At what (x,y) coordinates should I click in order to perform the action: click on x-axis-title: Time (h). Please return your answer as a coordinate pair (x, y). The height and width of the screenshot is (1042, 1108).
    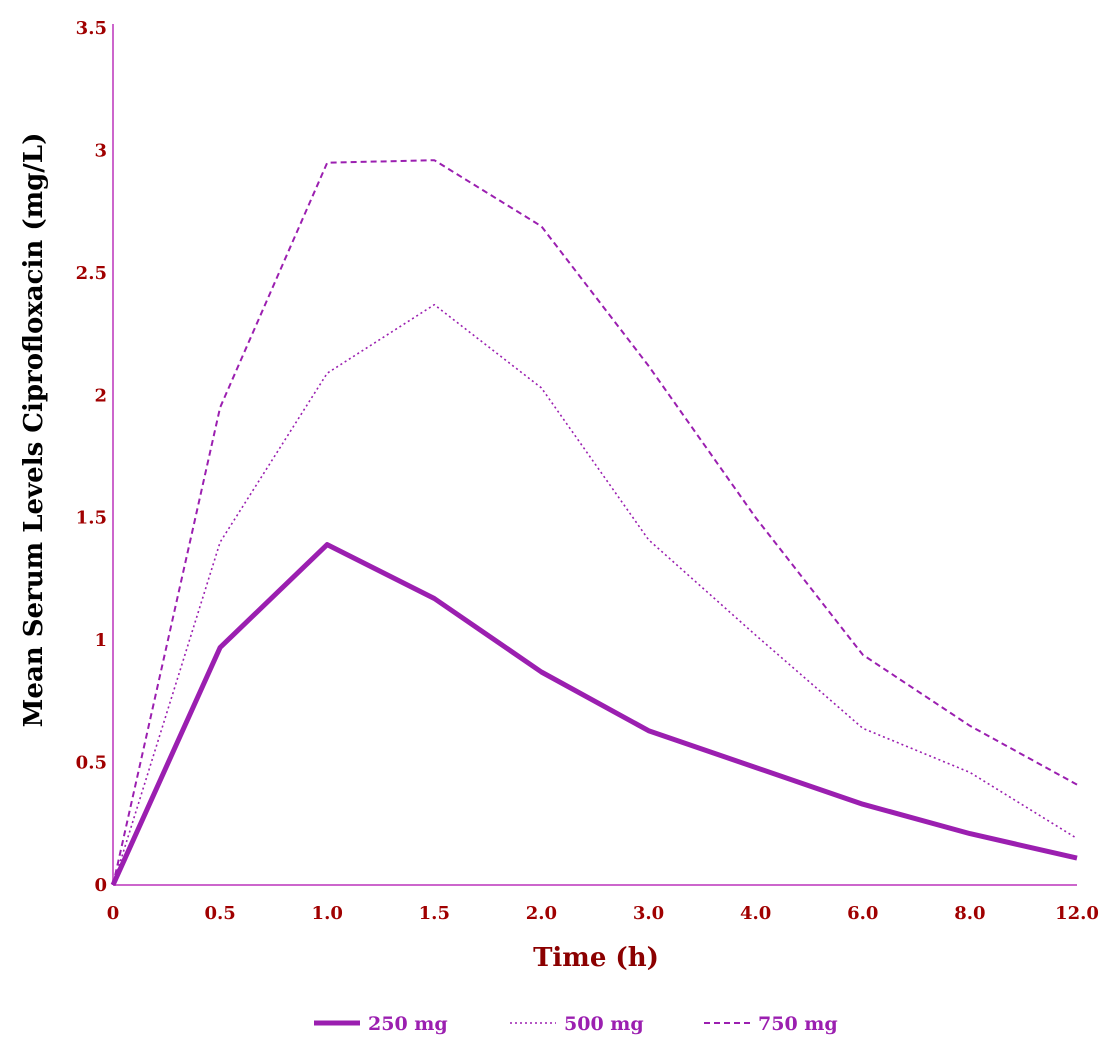
    Looking at the image, I should click on (596, 958).